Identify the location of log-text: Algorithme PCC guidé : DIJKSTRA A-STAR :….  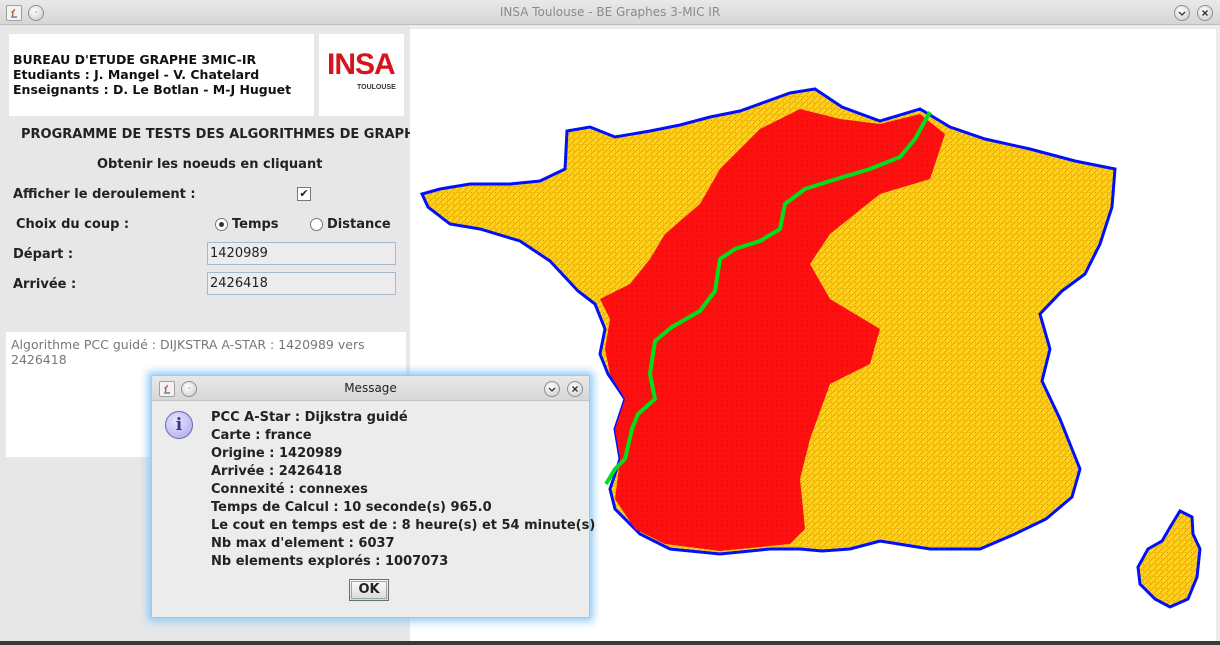
(188, 352).